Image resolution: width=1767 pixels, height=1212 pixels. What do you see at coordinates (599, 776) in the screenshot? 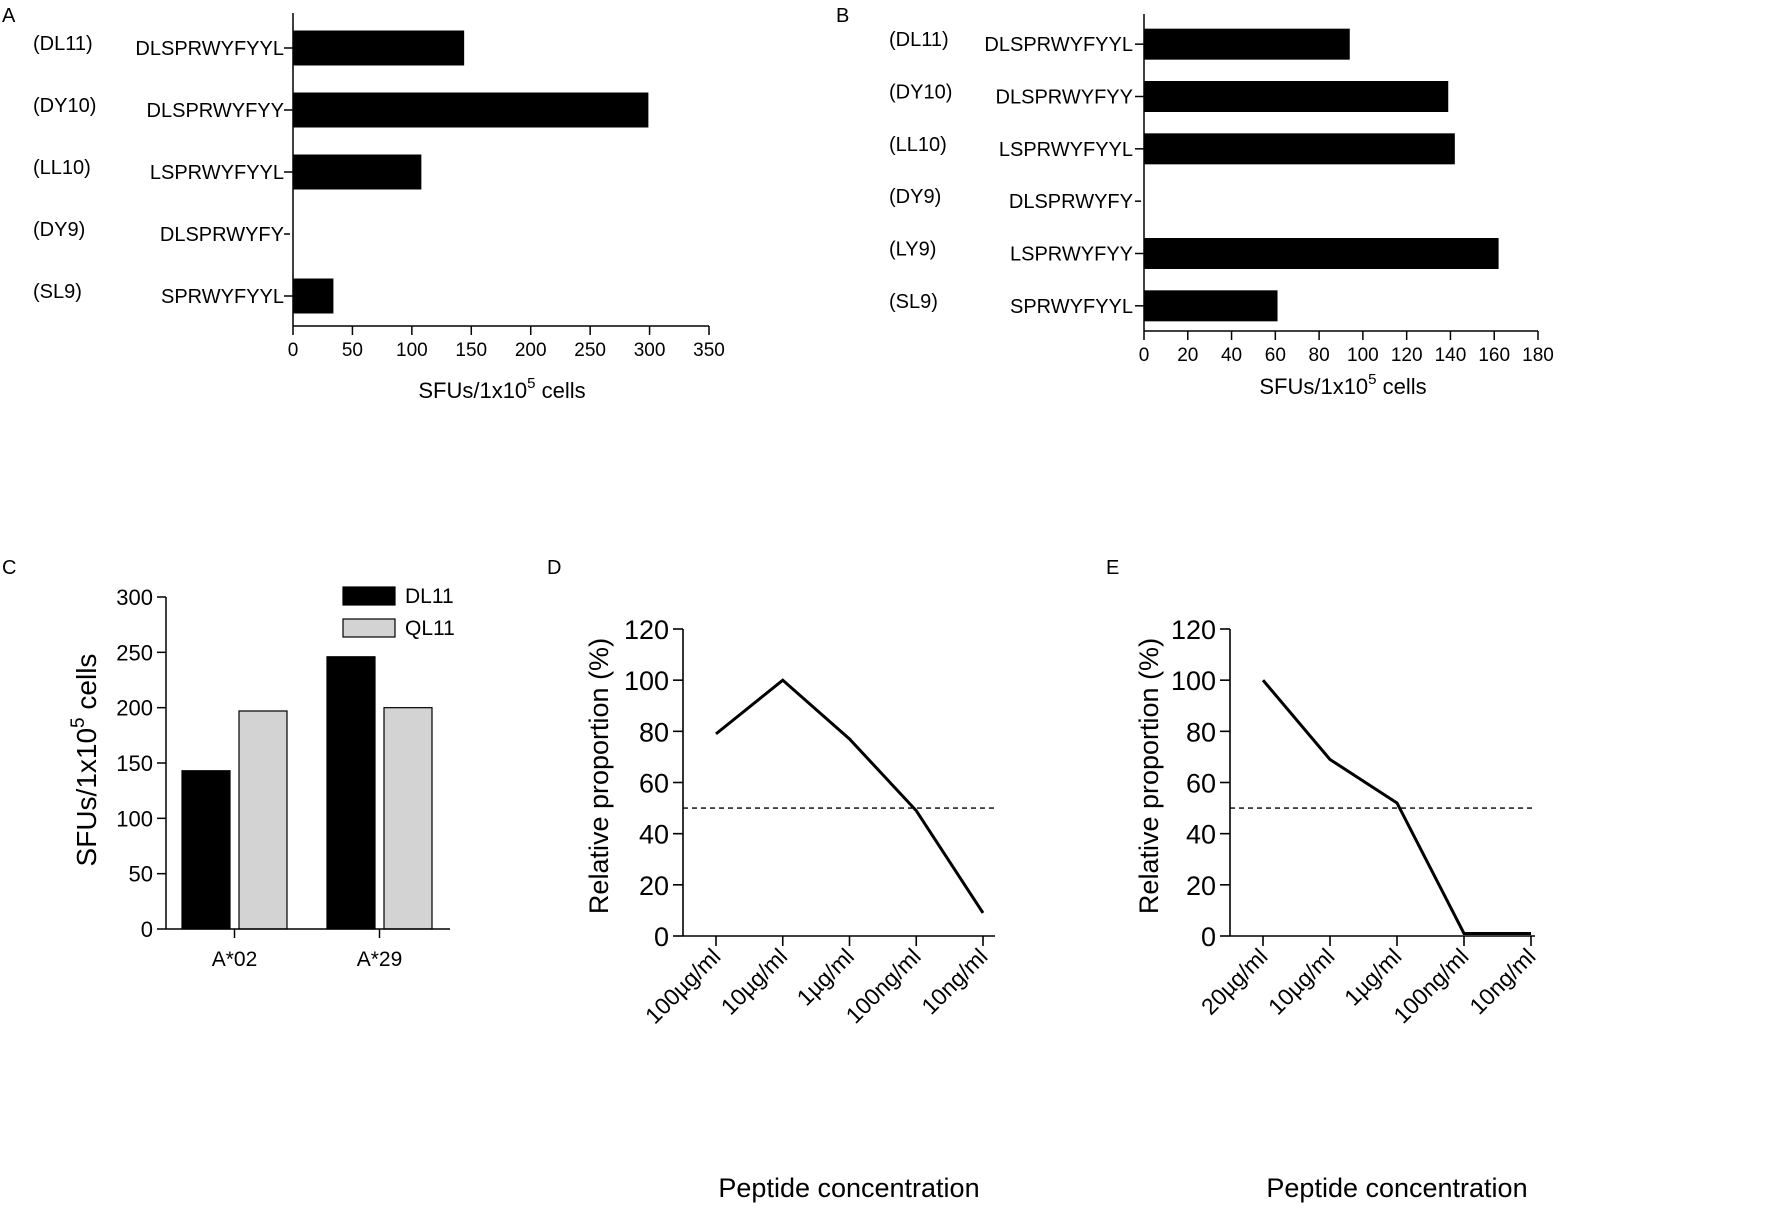
I see `panel-d-y-axis-label: Relative proportion (%)` at bounding box center [599, 776].